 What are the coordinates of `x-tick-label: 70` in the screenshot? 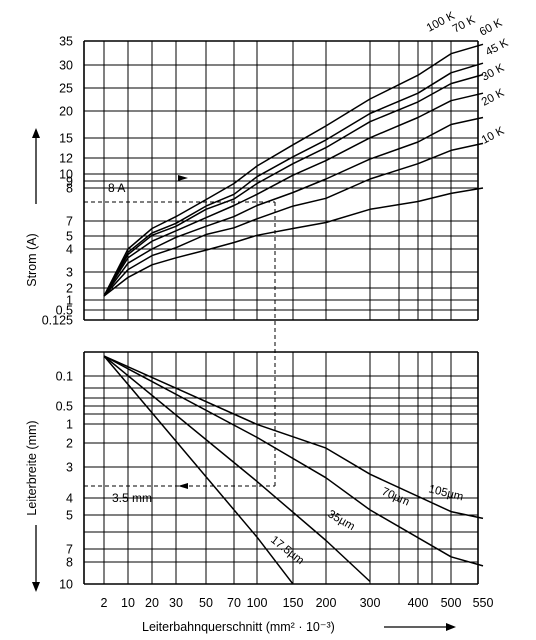 It's located at (234, 603).